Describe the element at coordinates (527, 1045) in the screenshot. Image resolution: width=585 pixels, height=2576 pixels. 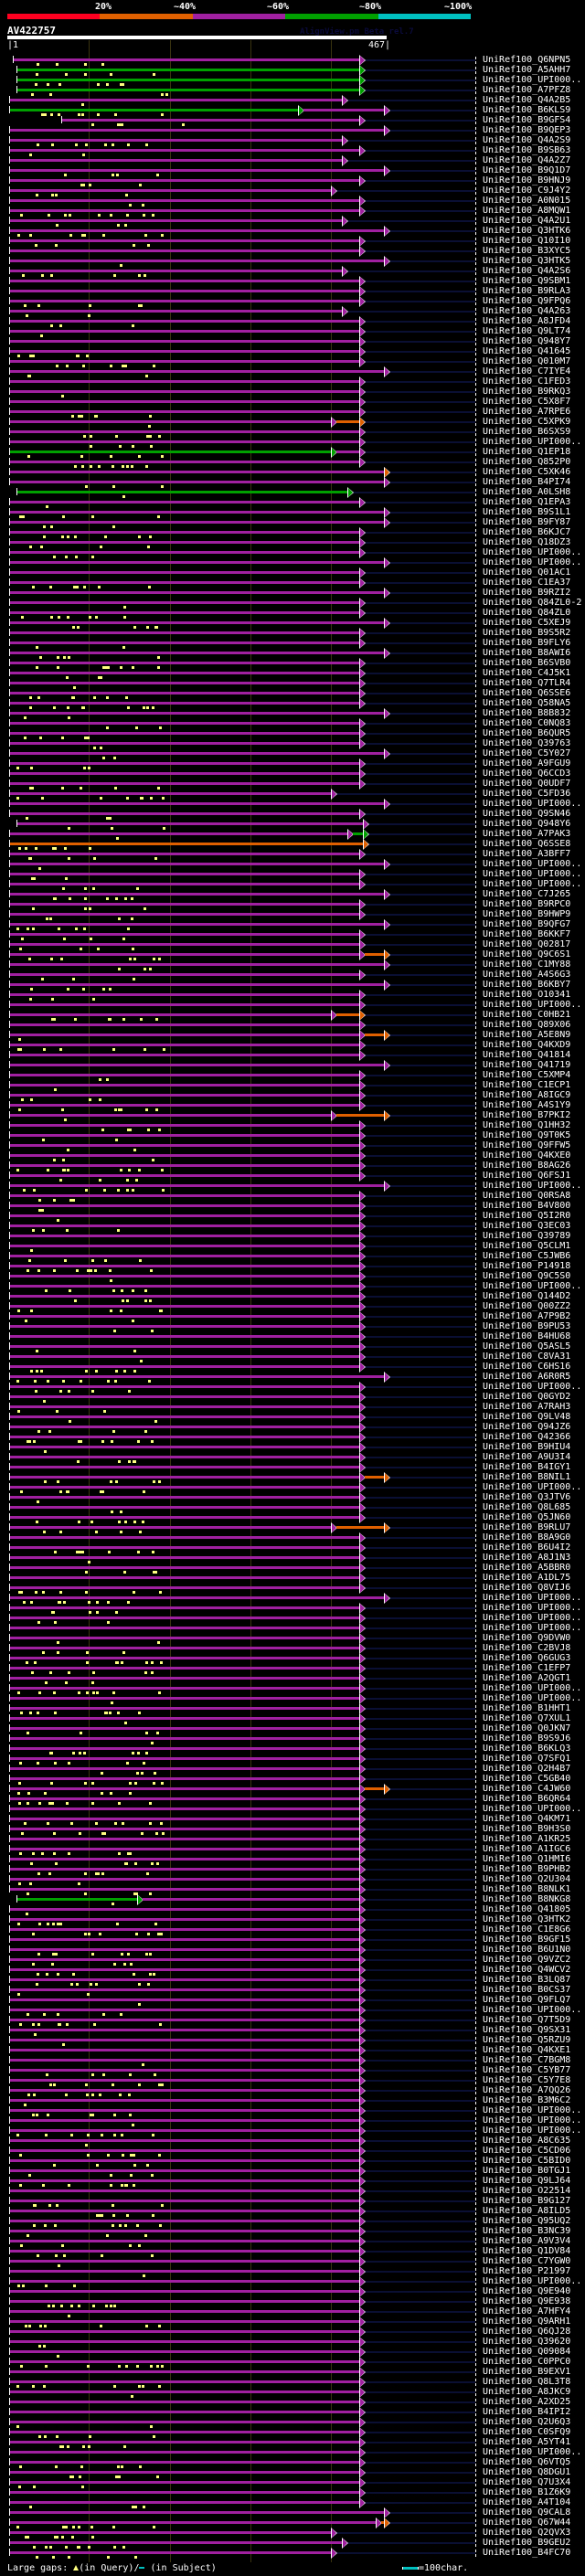
I see `hit-label: UniRef100_Q4KXD9` at that location.